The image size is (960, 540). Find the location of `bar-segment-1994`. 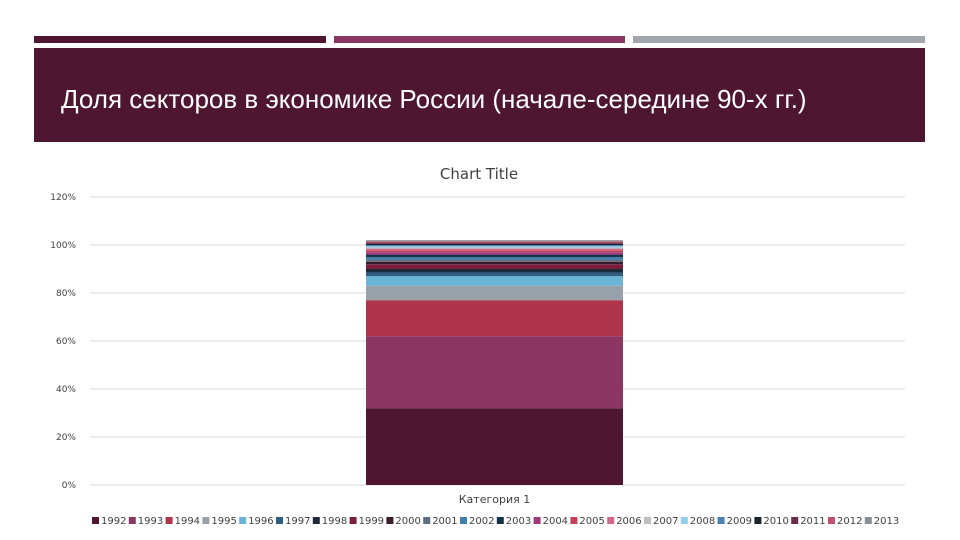

bar-segment-1994 is located at coordinates (494, 318).